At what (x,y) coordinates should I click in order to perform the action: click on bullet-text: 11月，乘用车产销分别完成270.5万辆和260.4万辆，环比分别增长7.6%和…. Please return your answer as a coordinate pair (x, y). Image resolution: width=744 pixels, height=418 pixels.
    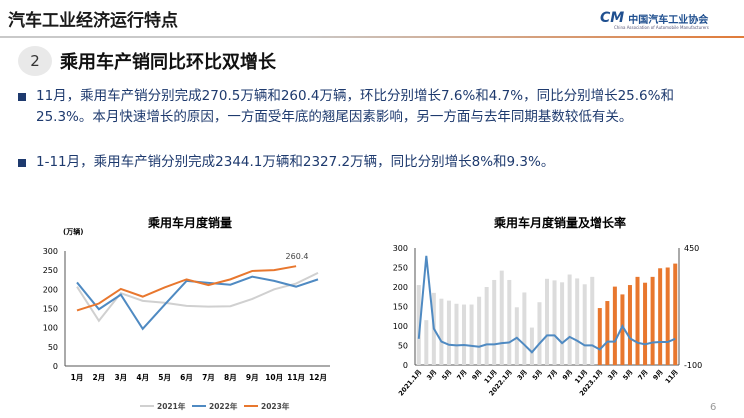
    Looking at the image, I should click on (355, 106).